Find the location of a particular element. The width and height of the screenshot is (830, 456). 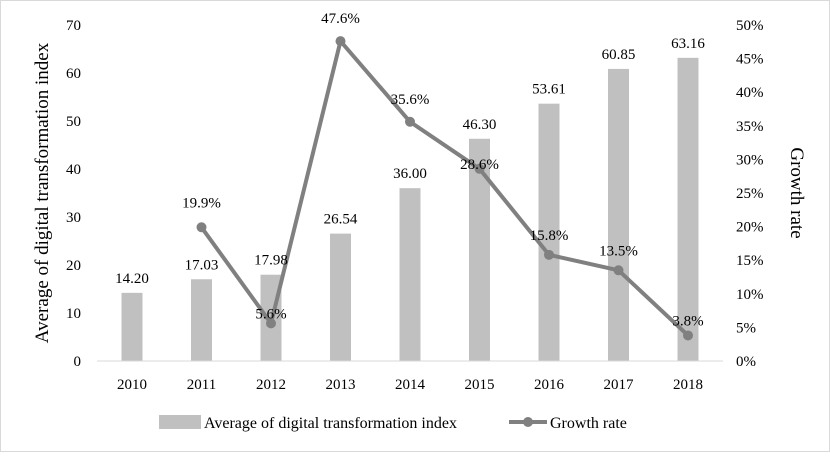

bar-data-label: 26.54 is located at coordinates (341, 220).